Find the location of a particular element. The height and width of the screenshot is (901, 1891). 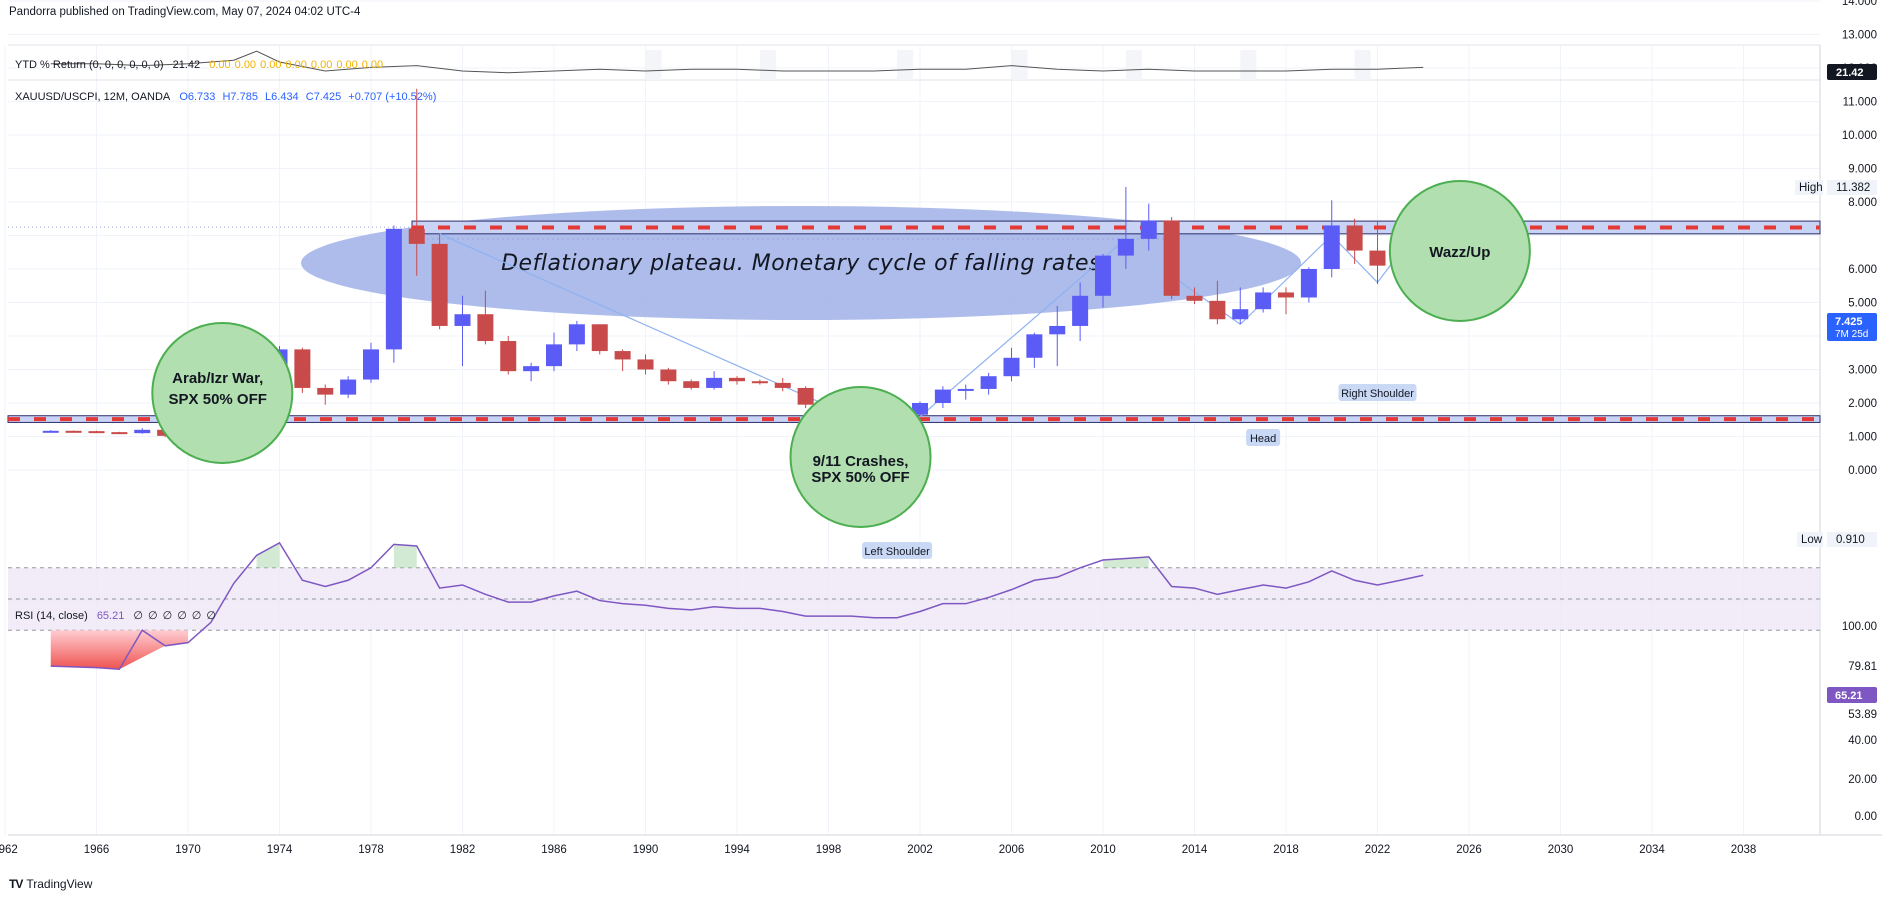

low-value-bg is located at coordinates (1852, 539).